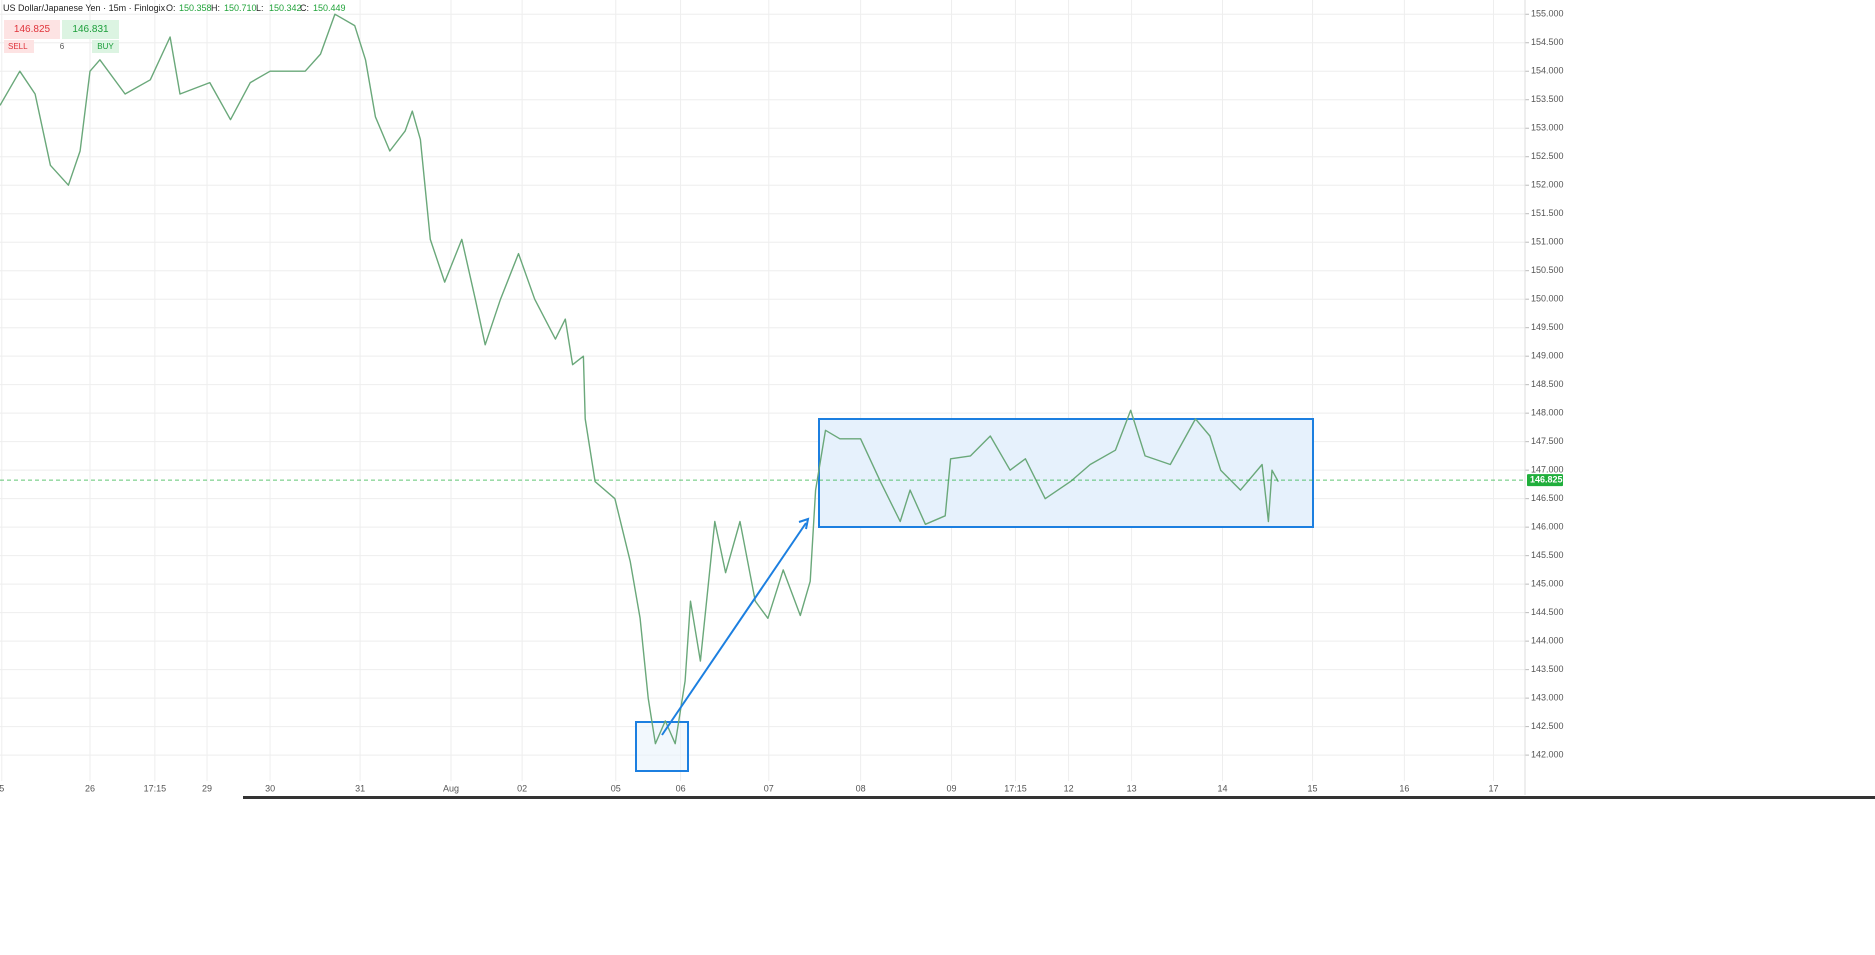  Describe the element at coordinates (1547, 299) in the screenshot. I see `y-tick-label: 150.000` at that location.